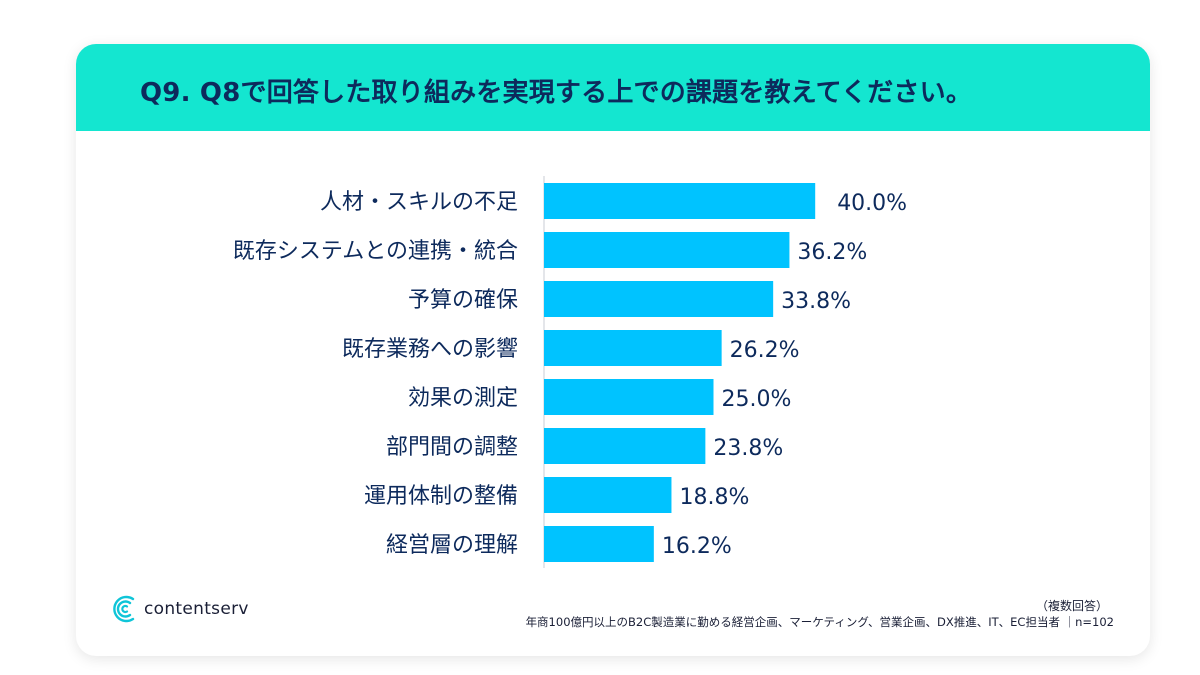  Describe the element at coordinates (816, 301) in the screenshot. I see `data-label: 33.8%` at that location.